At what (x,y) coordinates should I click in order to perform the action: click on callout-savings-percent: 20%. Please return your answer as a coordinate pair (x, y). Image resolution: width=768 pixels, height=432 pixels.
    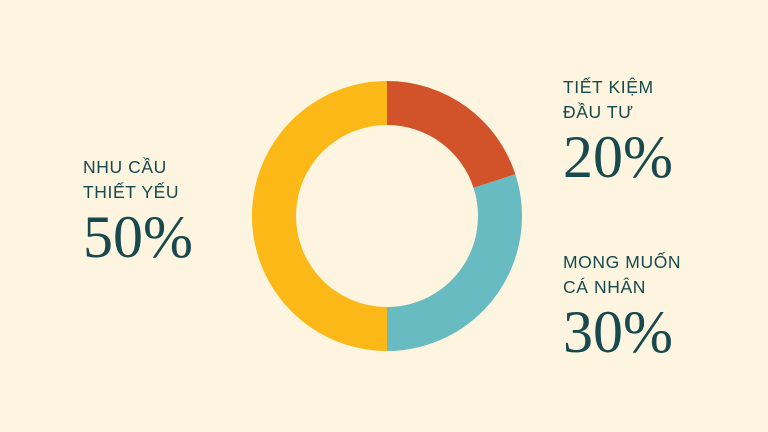
    Looking at the image, I should click on (618, 157).